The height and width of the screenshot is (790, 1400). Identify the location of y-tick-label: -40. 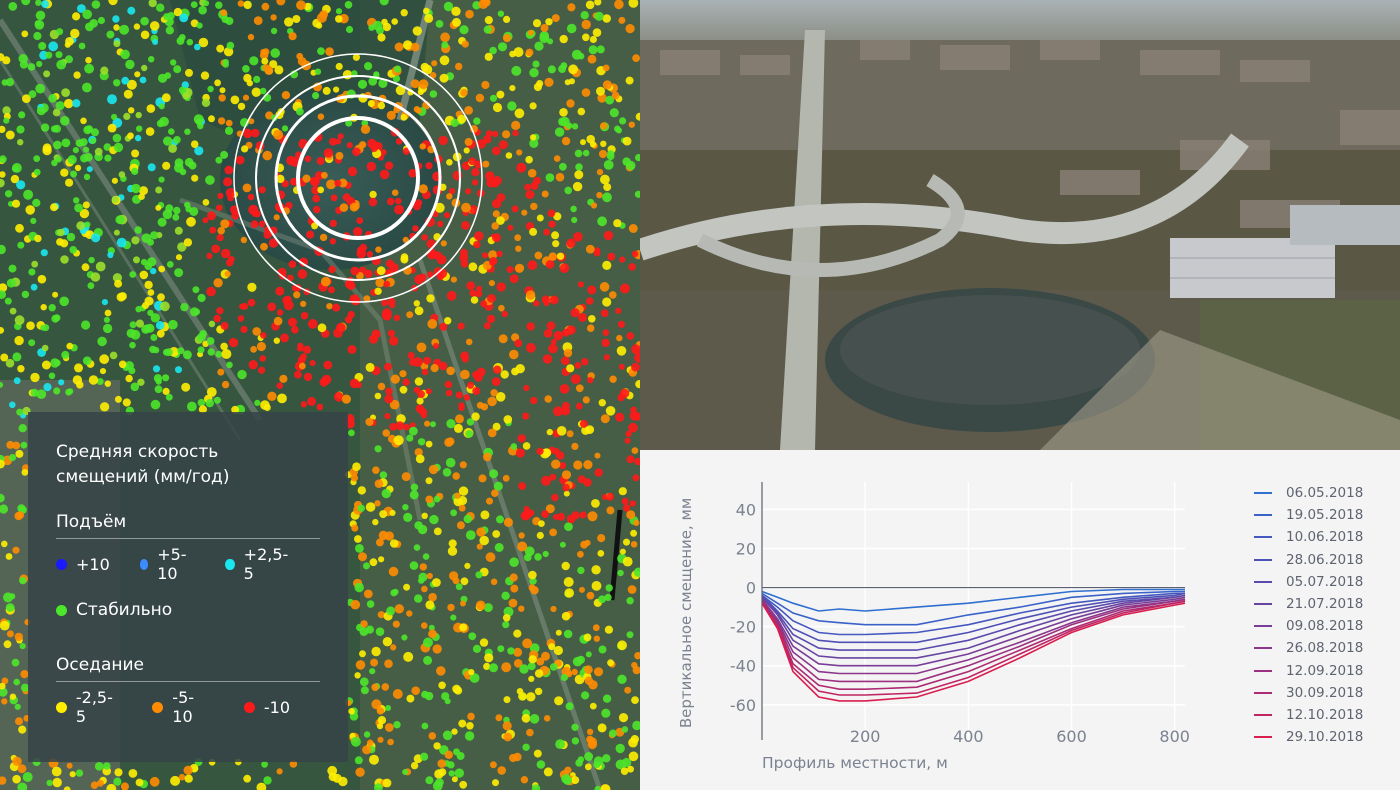
(743, 666).